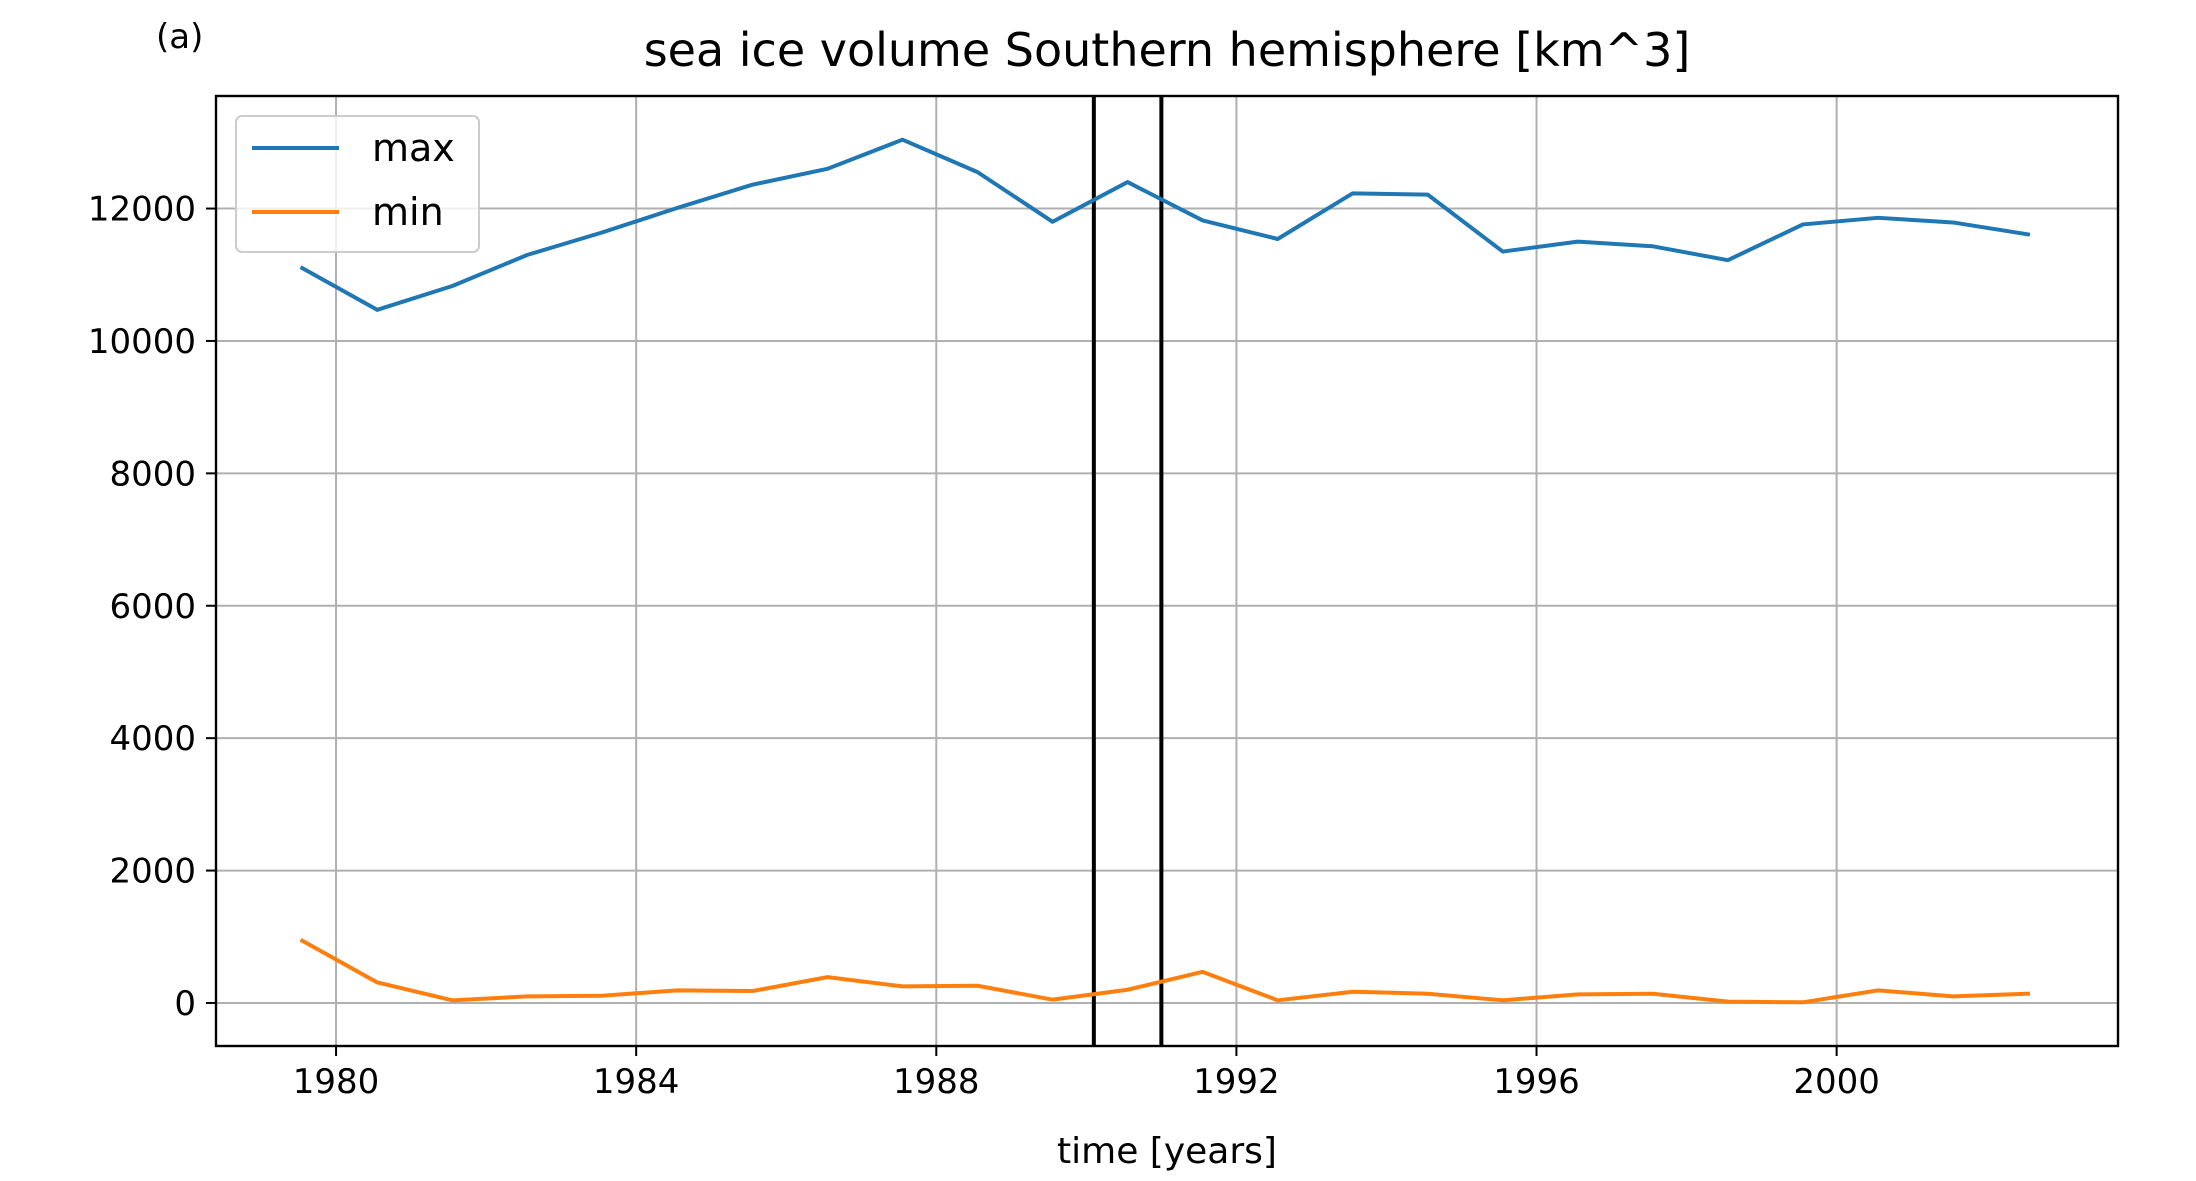 The width and height of the screenshot is (2196, 1181). What do you see at coordinates (1127, 571) in the screenshot?
I see `vertical-marker-lines` at bounding box center [1127, 571].